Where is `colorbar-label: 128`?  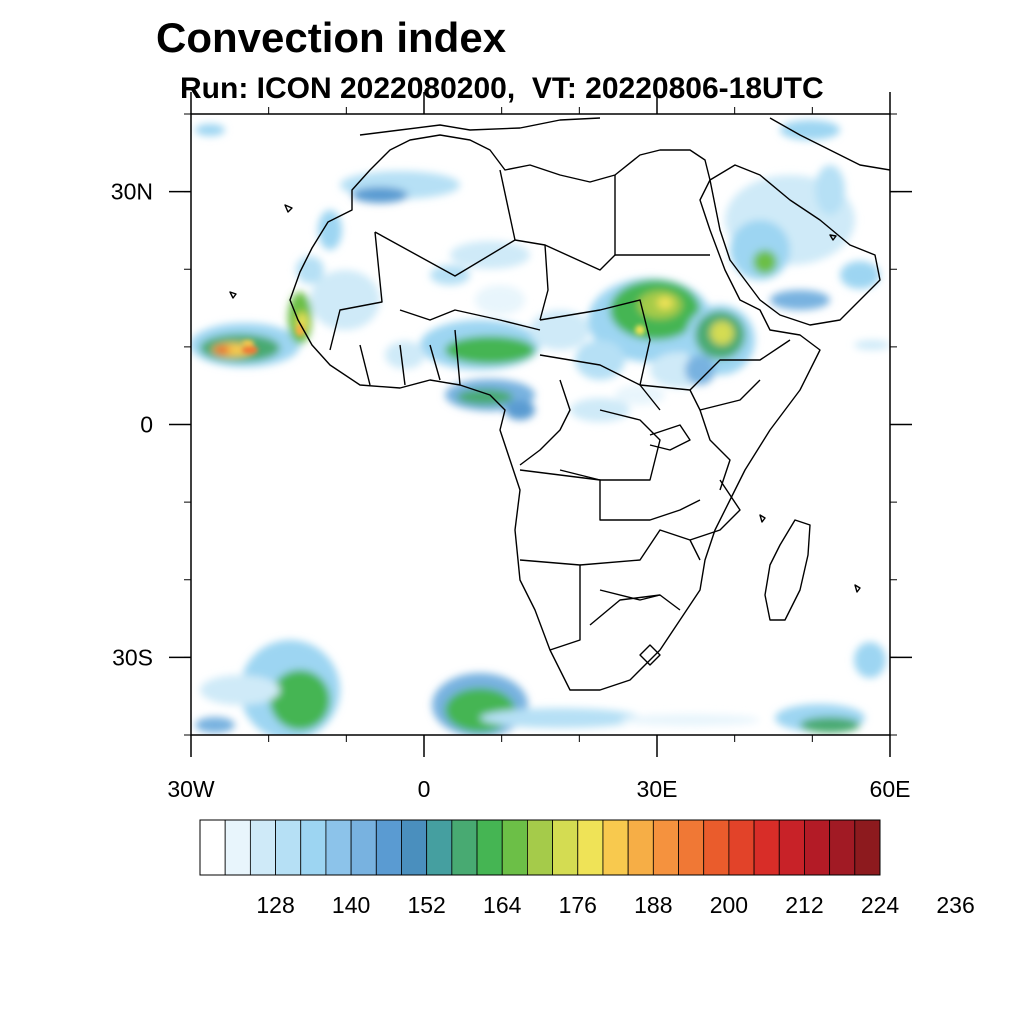 colorbar-label: 128 is located at coordinates (275, 905).